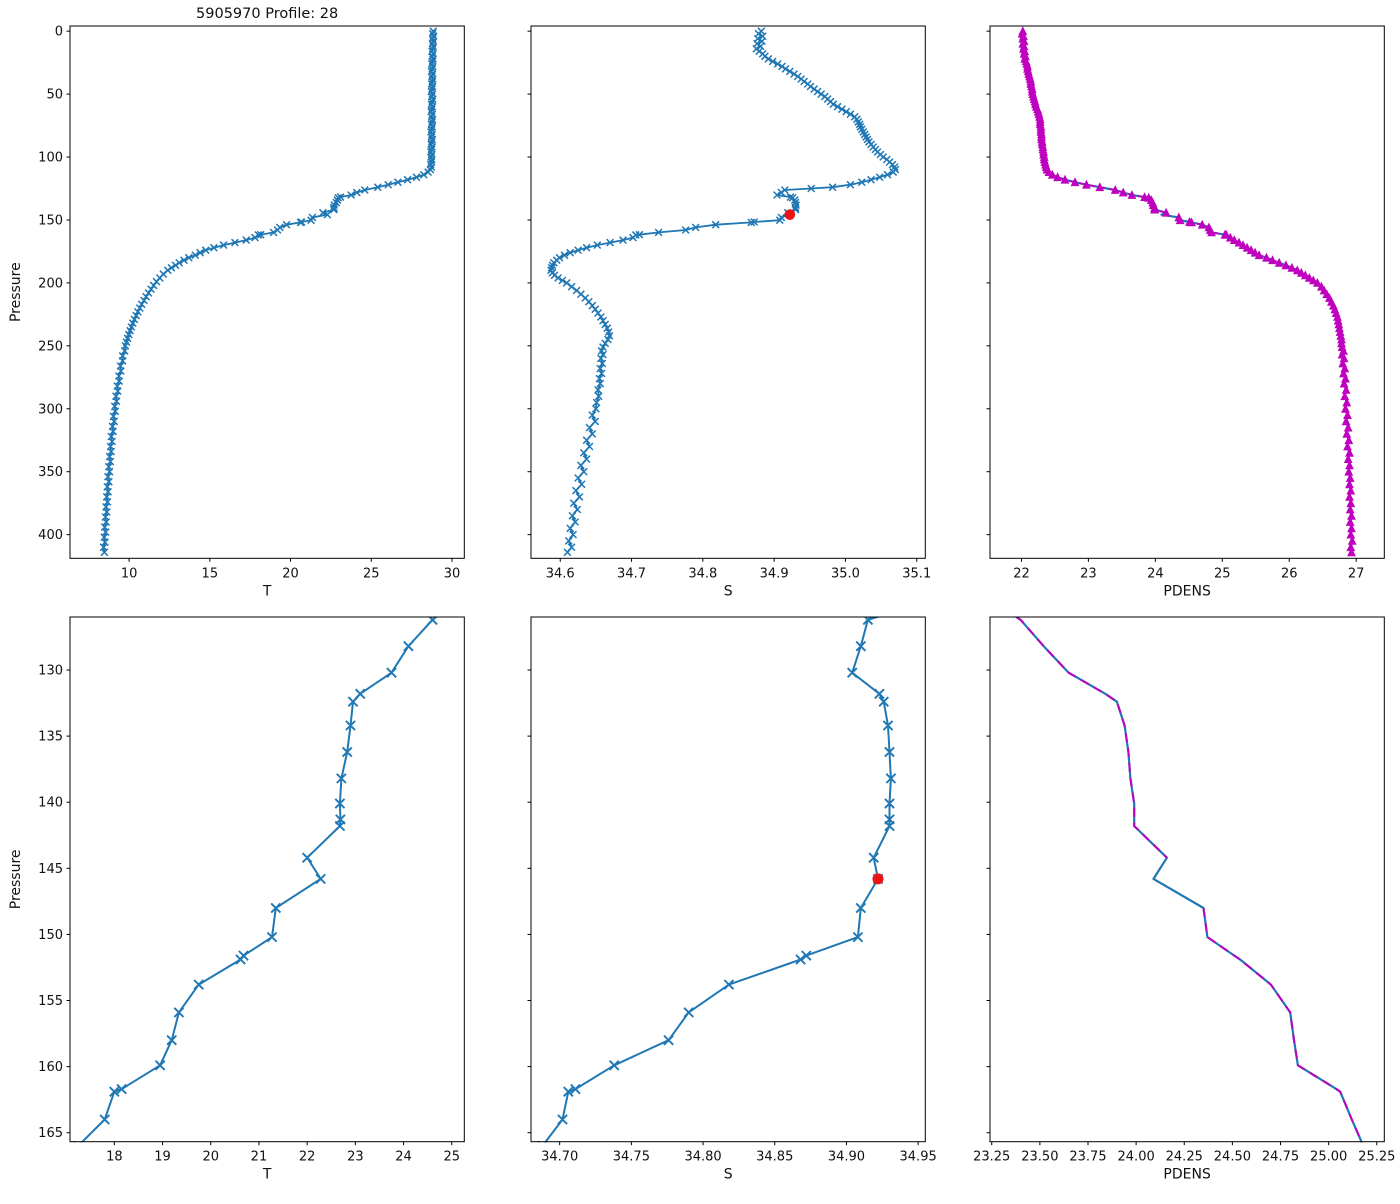 The image size is (1400, 1204). I want to click on y-tick-label: 250, so click(50, 346).